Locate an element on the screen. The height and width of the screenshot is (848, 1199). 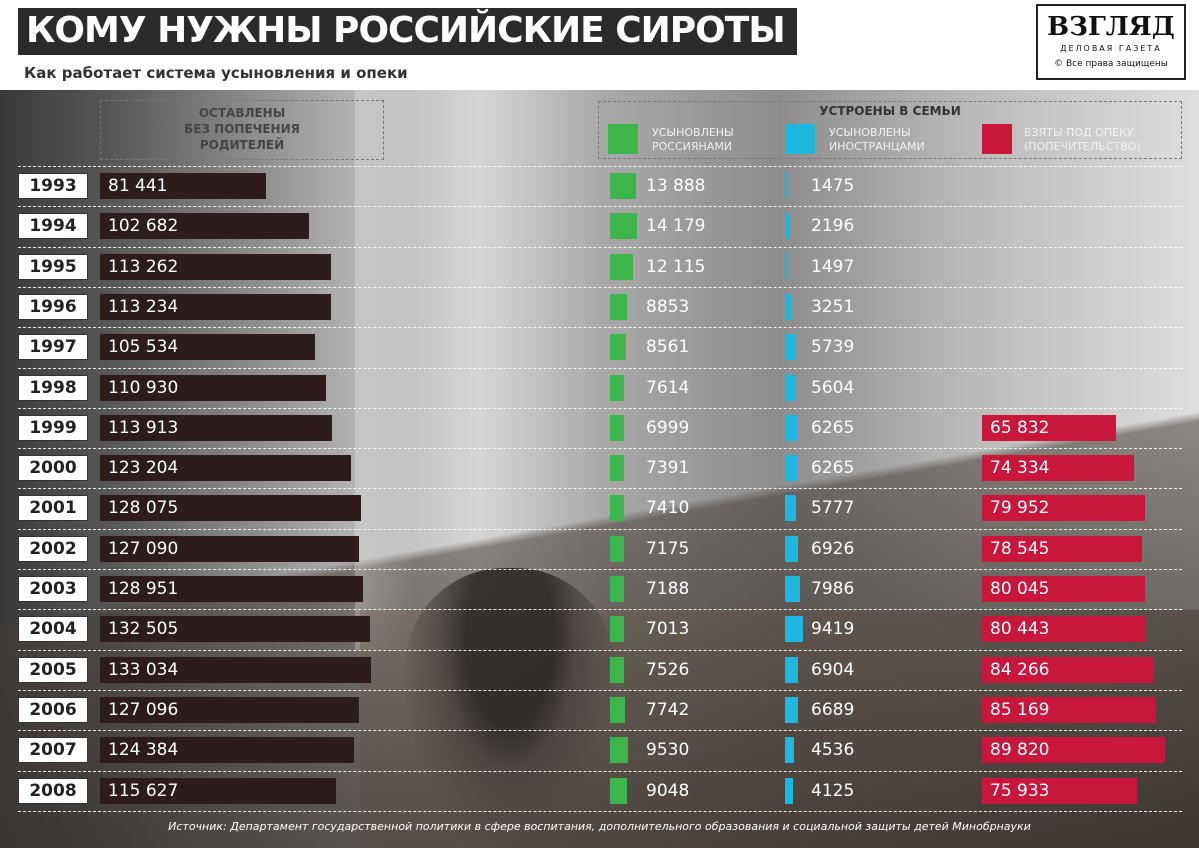
legend-swatch-adopted-russians is located at coordinates (623, 139).